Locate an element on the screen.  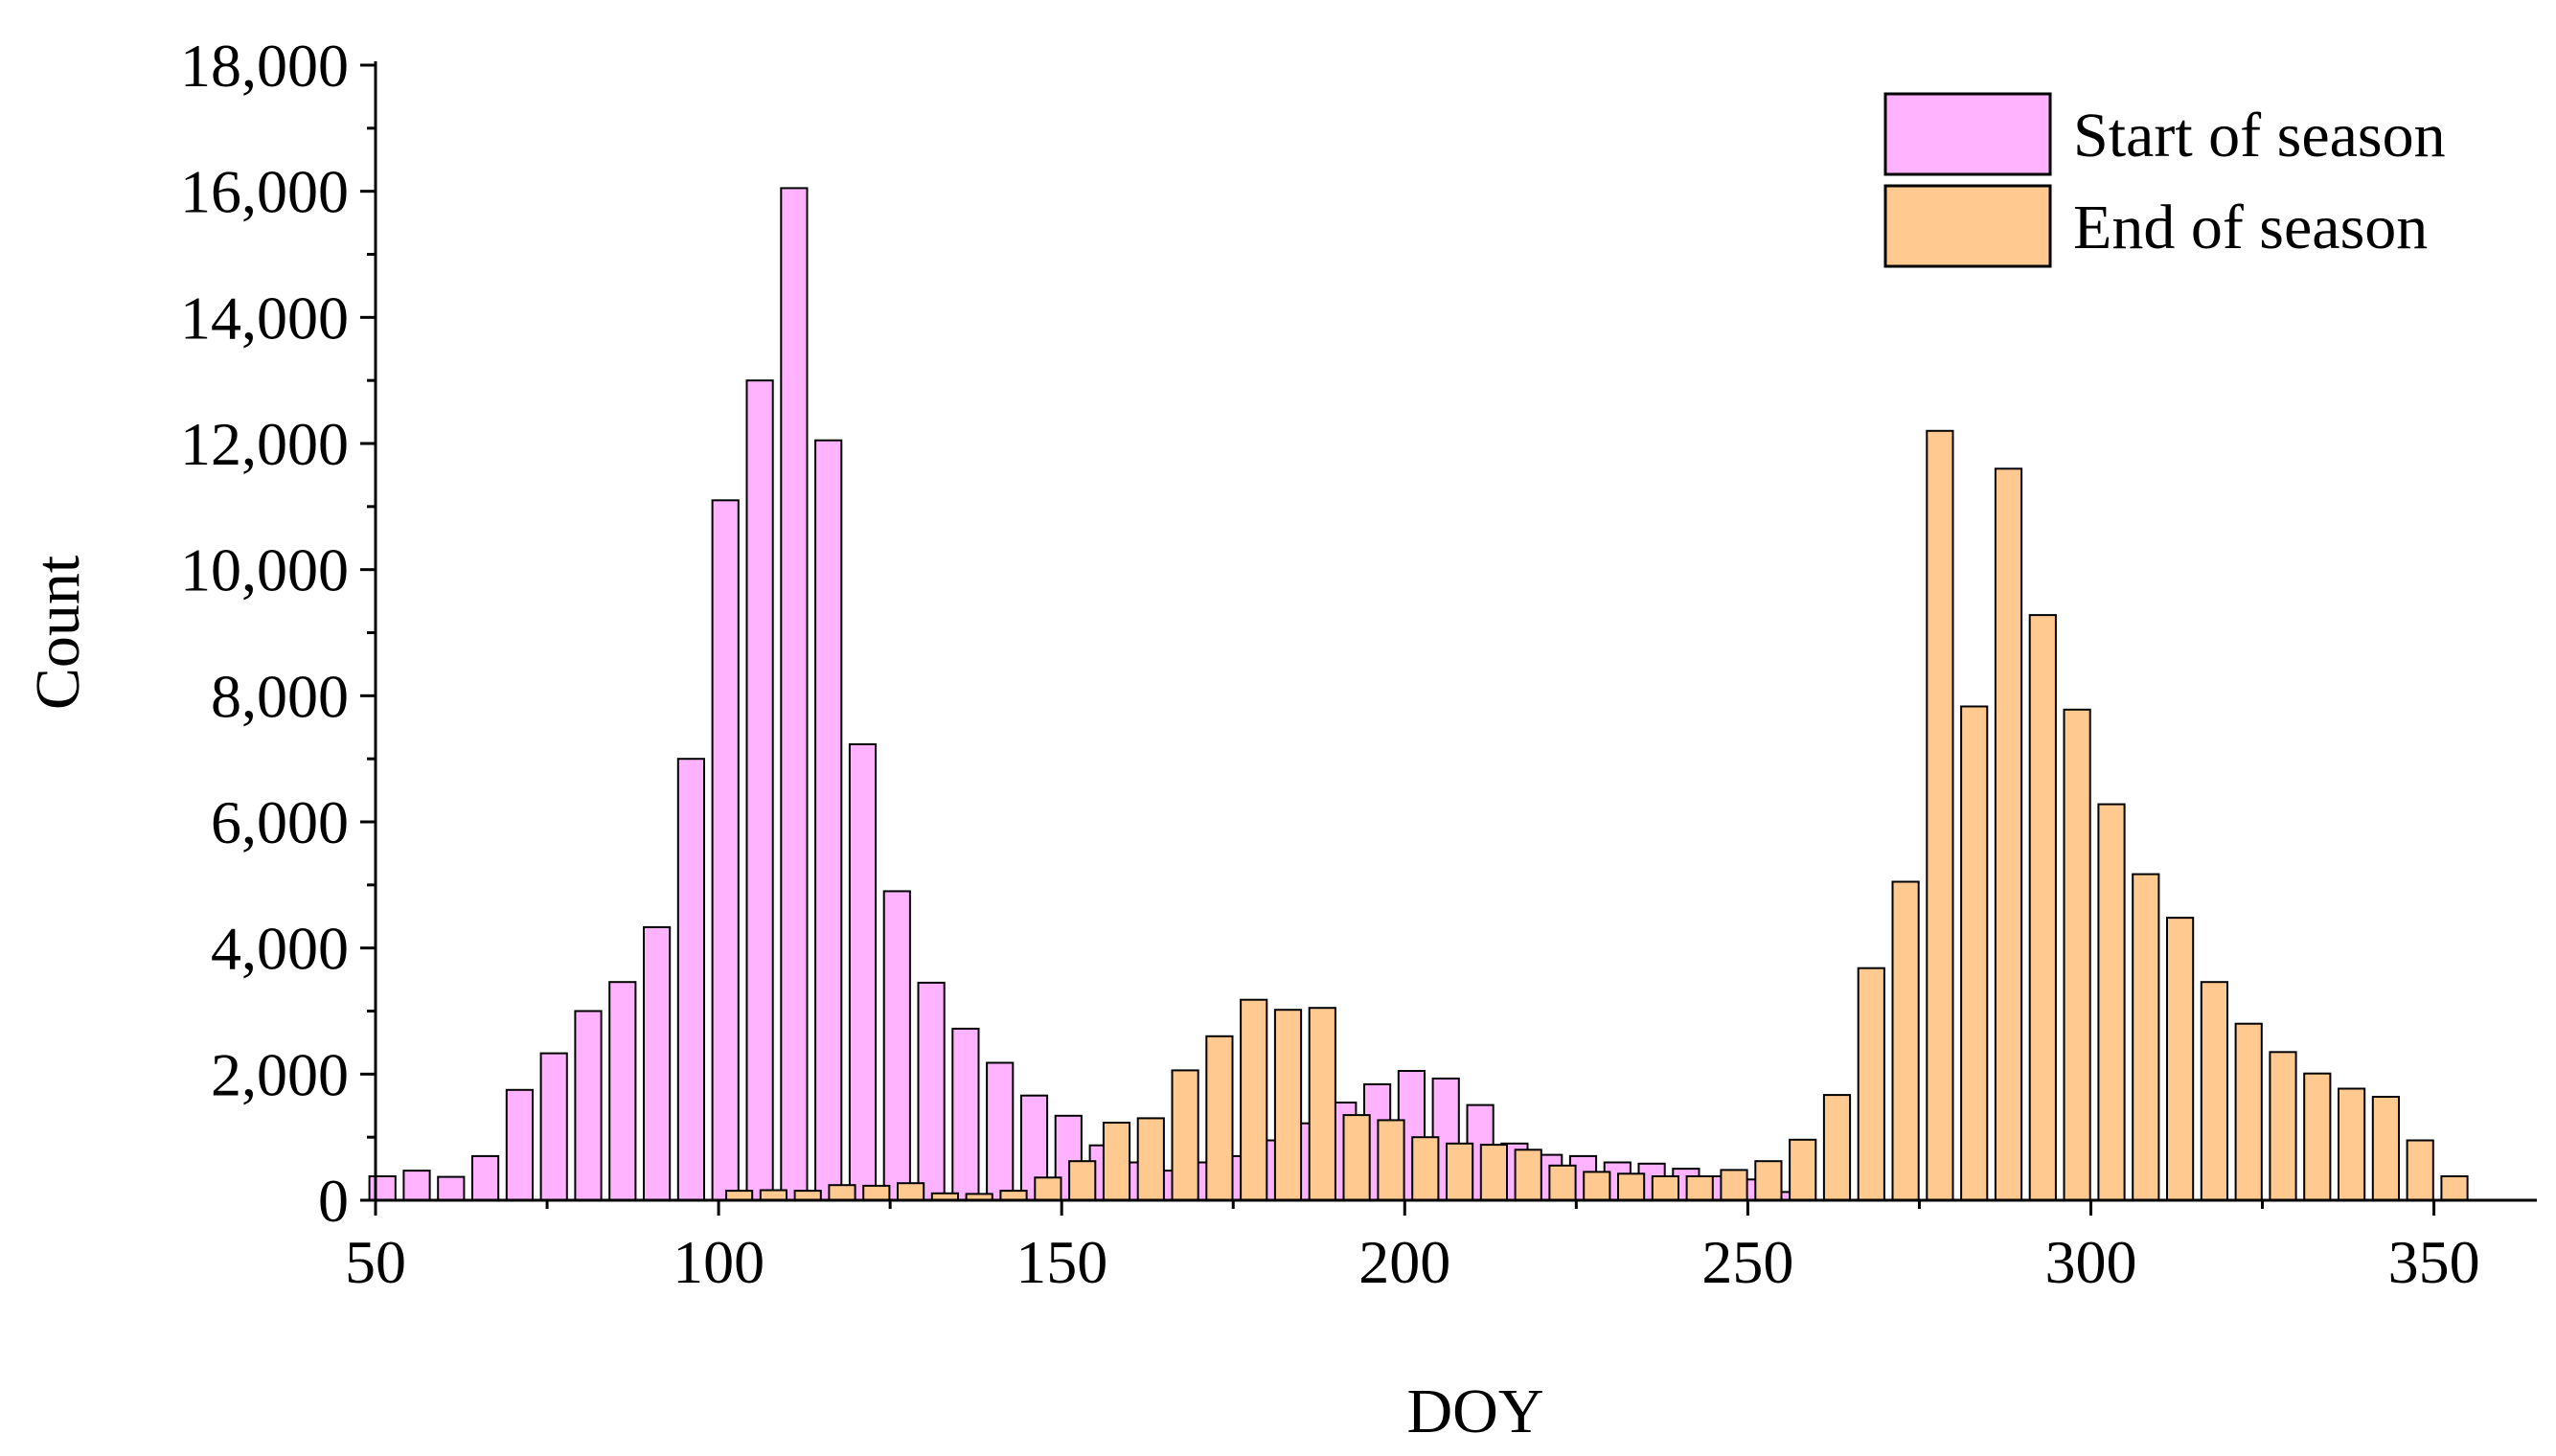
y-tick-label: 18,000 is located at coordinates (264, 66).